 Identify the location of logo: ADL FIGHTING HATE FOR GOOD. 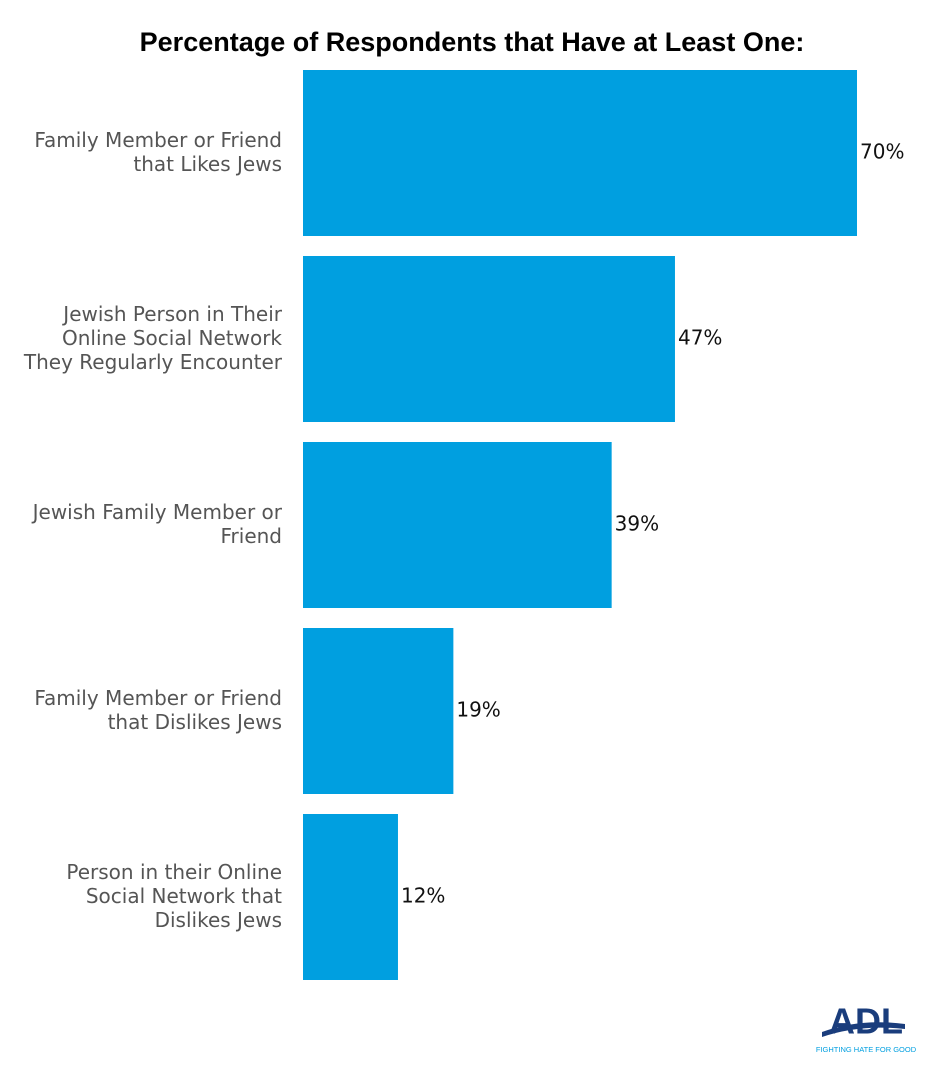
(866, 1027).